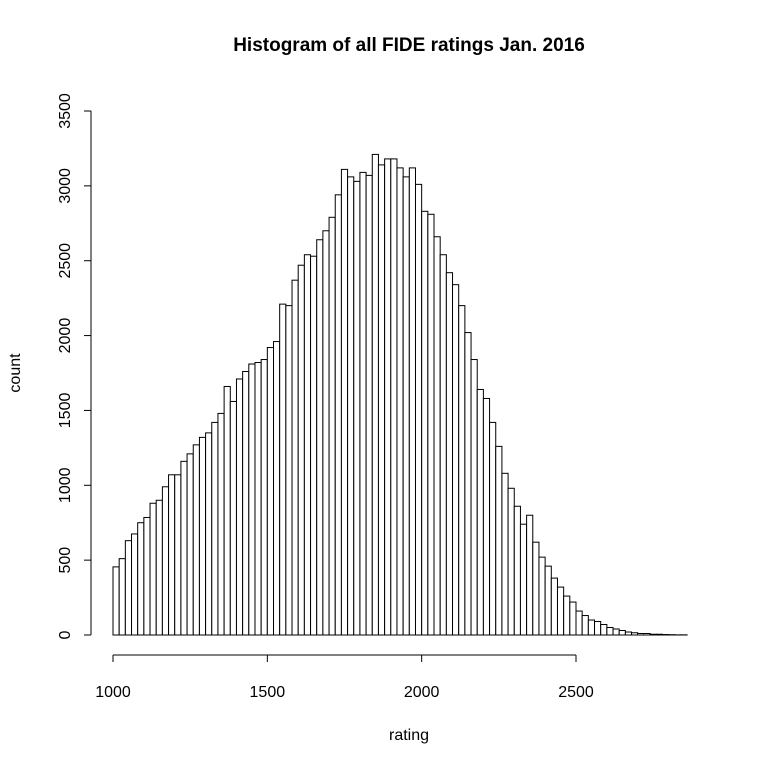 This screenshot has height=768, width=768. What do you see at coordinates (409, 735) in the screenshot?
I see `x-axis-label: rating` at bounding box center [409, 735].